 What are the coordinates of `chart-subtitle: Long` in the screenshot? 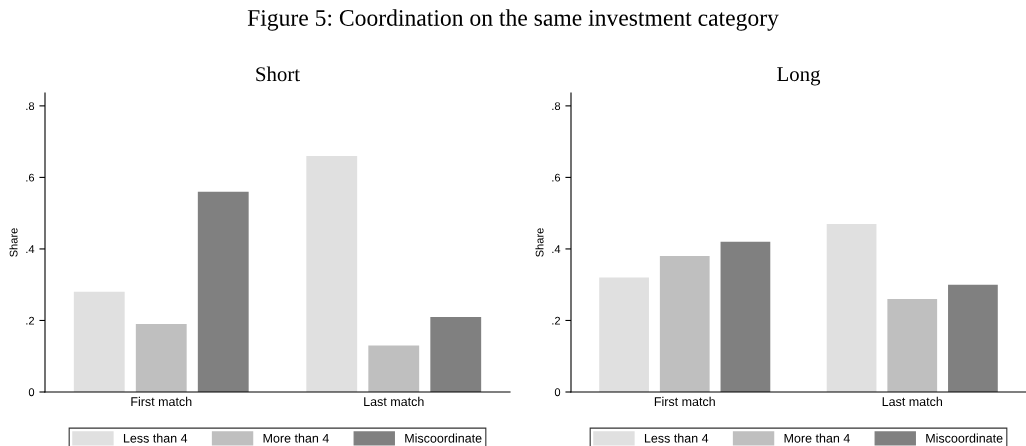 It's located at (799, 76).